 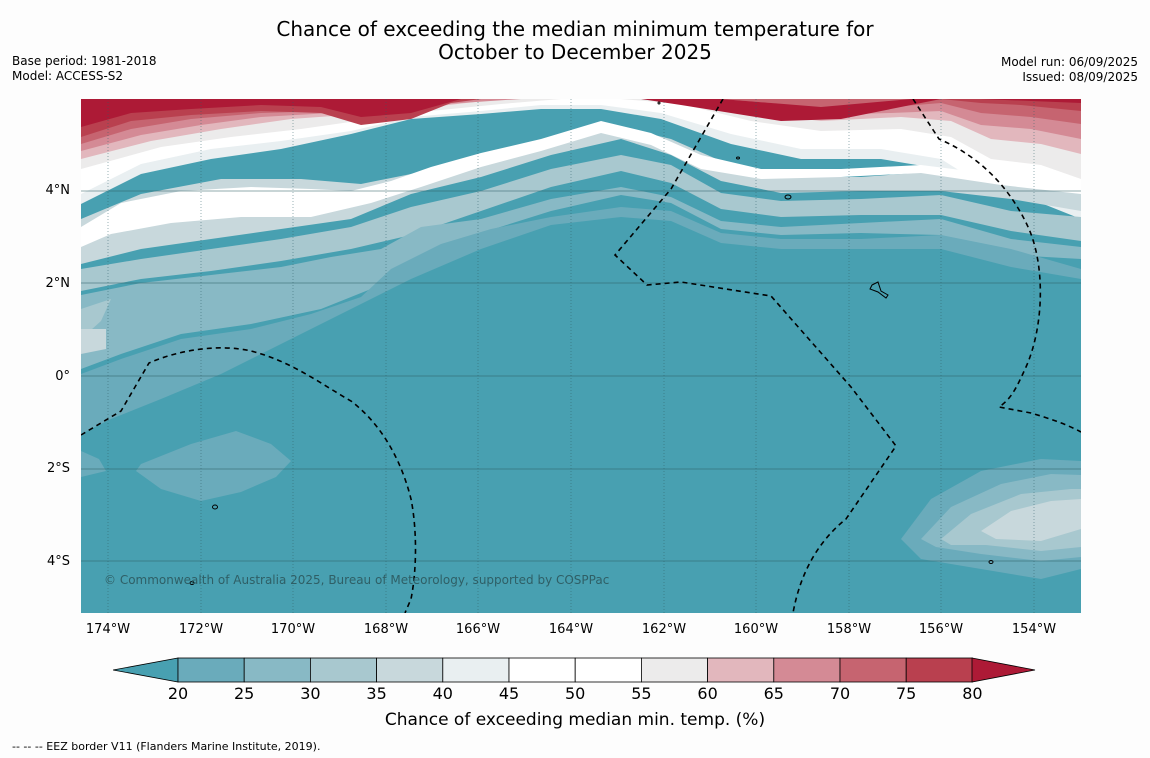 What do you see at coordinates (773, 693) in the screenshot?
I see `colorbar-tick-label: 65` at bounding box center [773, 693].